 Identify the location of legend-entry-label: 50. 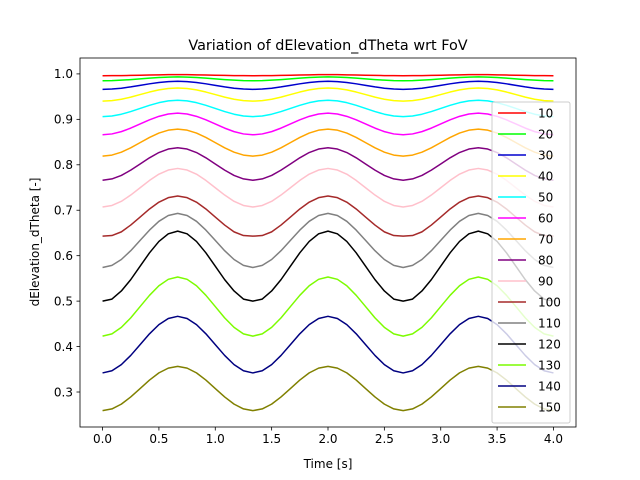
(545, 197).